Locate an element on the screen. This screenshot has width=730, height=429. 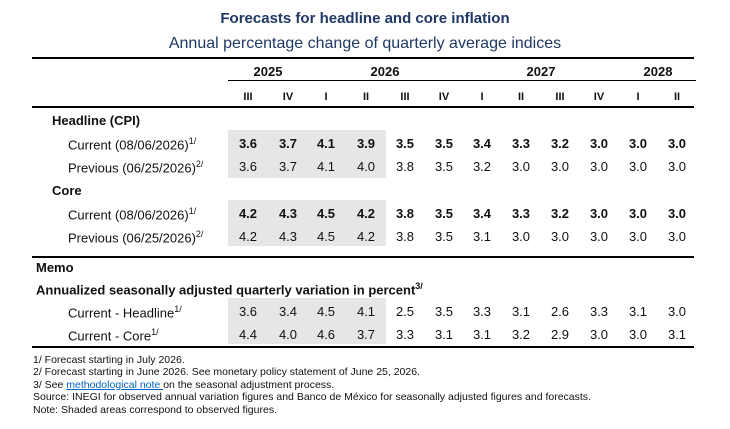
value-cell-memo-headline: 3.3 is located at coordinates (482, 311).